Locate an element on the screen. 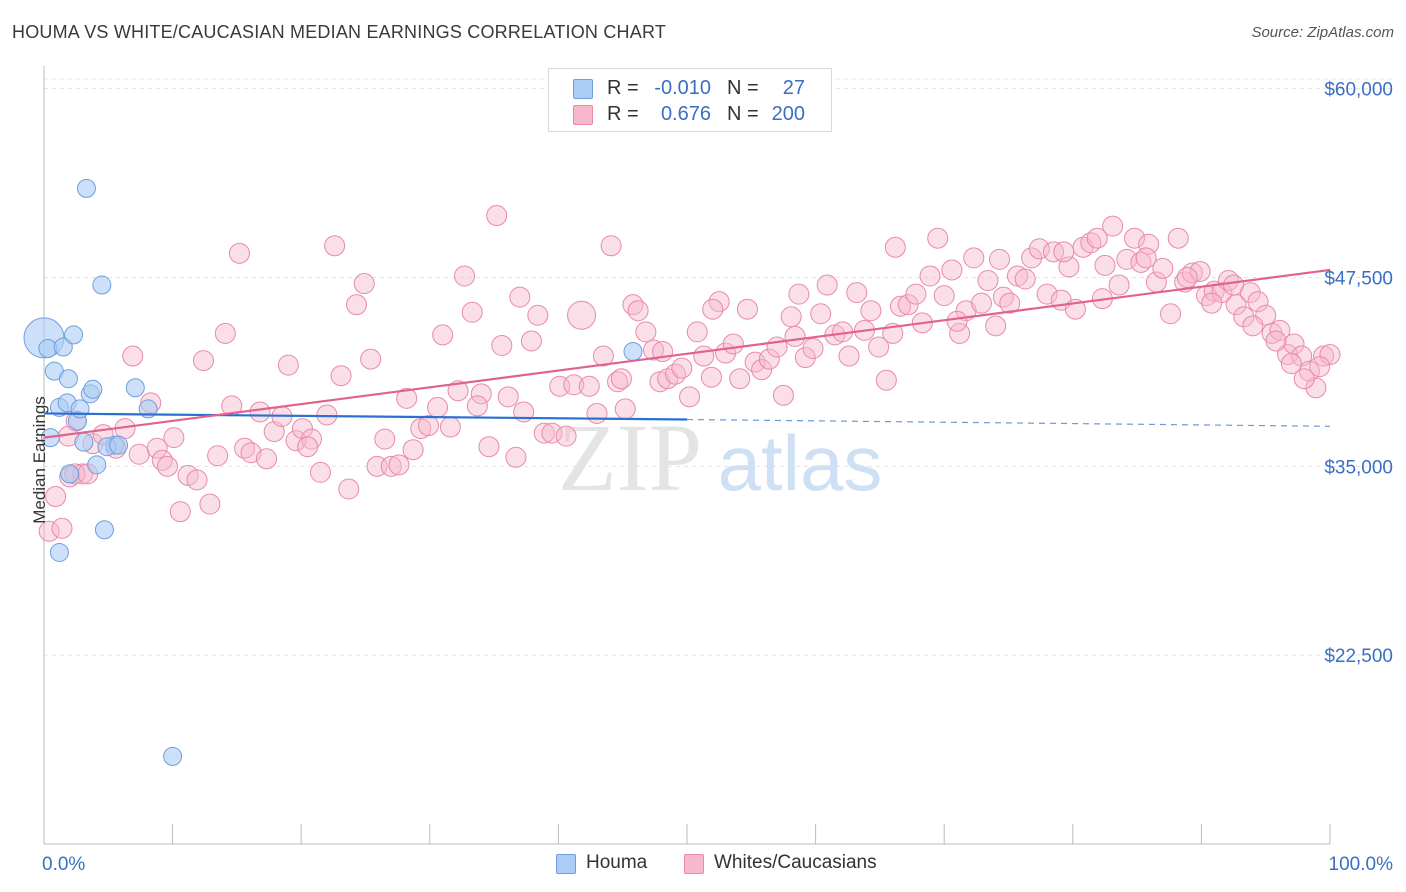  houma-swatch is located at coordinates (583, 89).